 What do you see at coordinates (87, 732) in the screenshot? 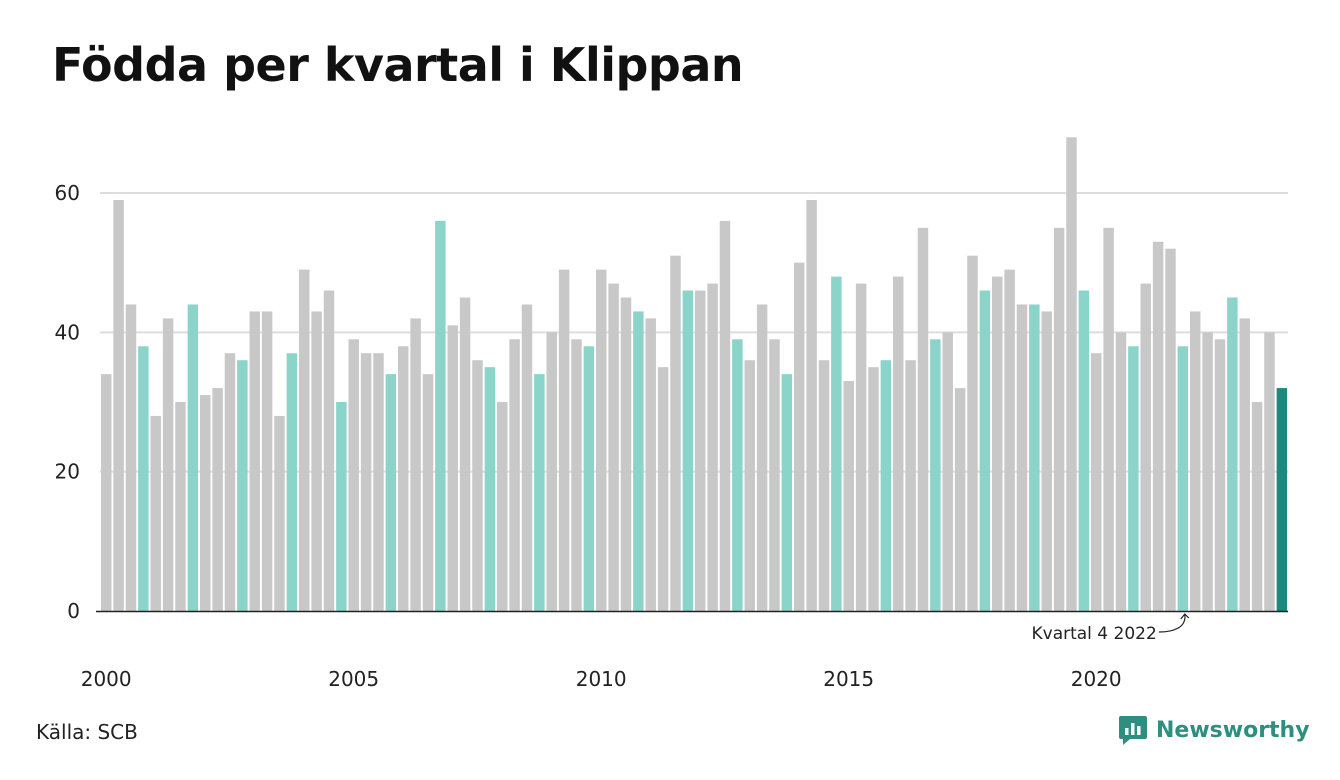
I see `source-note: Källa: SCB` at bounding box center [87, 732].